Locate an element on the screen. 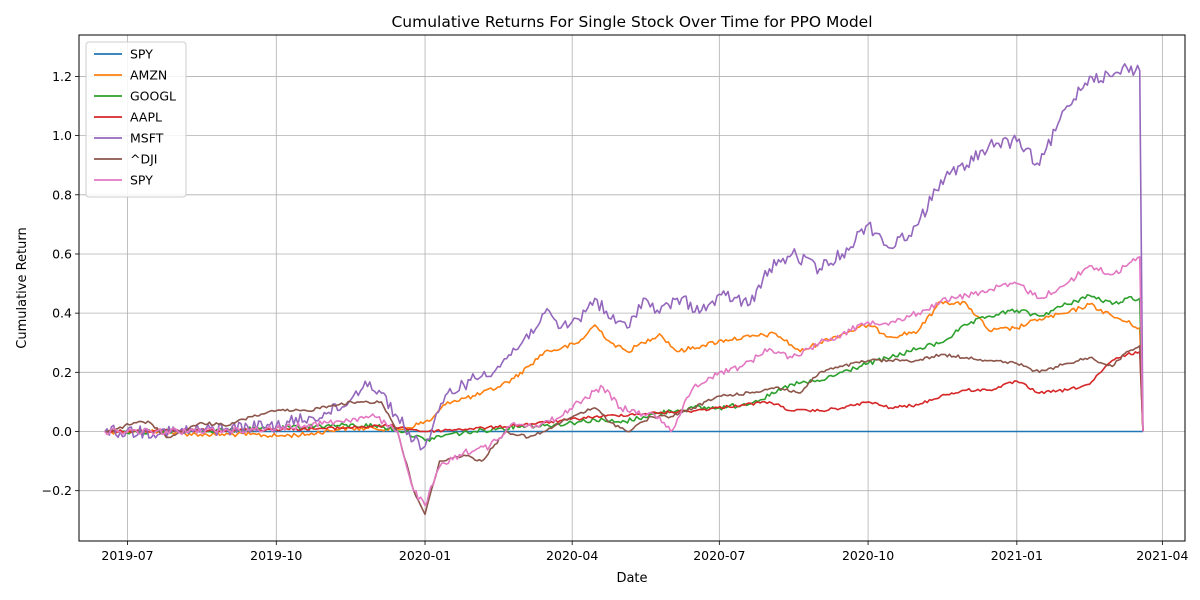  y-tick-label: 1.0 is located at coordinates (62, 135).